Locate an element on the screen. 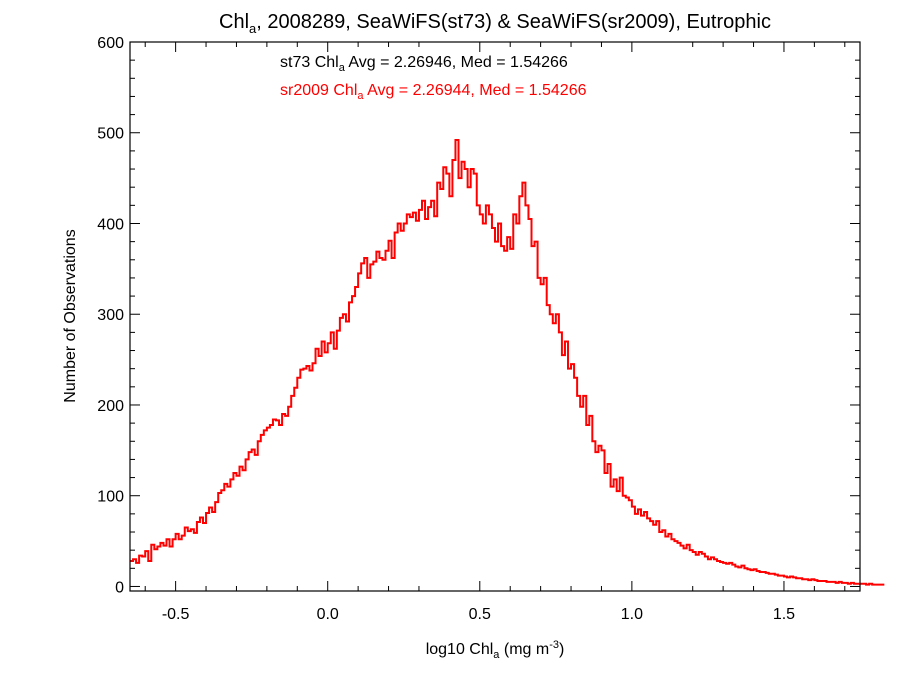  x-axis-label-subscript: a is located at coordinates (496, 655).